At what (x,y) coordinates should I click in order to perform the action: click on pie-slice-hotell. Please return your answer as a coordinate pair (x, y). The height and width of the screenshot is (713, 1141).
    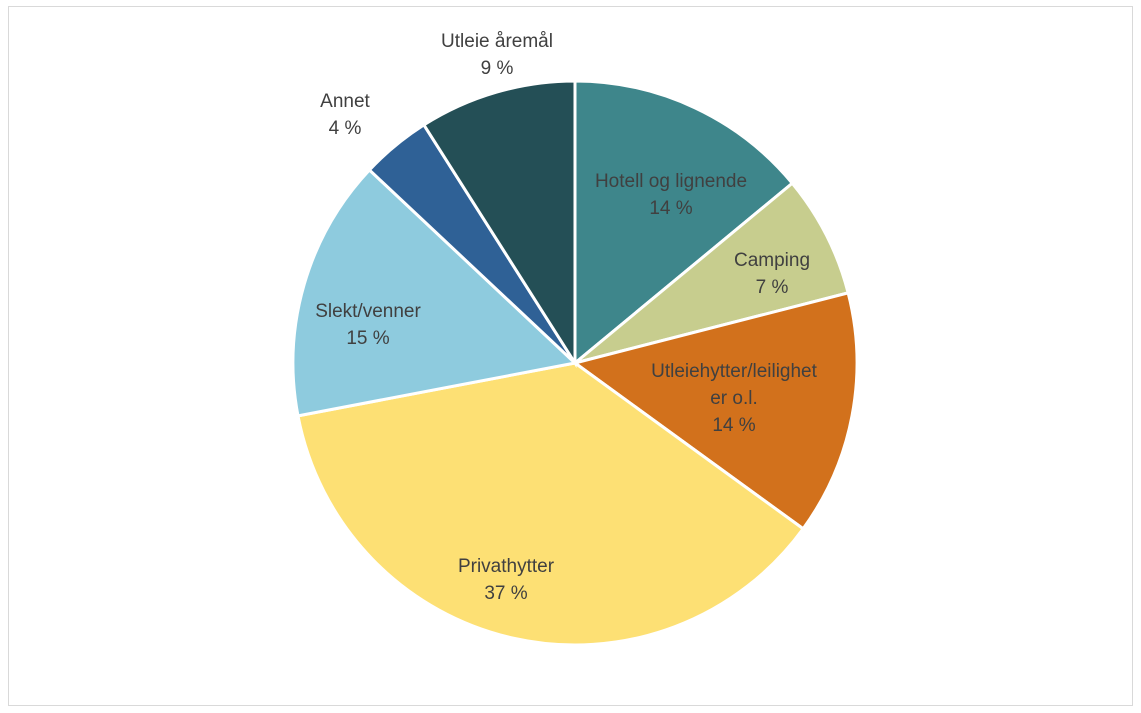
    Looking at the image, I should click on (684, 223).